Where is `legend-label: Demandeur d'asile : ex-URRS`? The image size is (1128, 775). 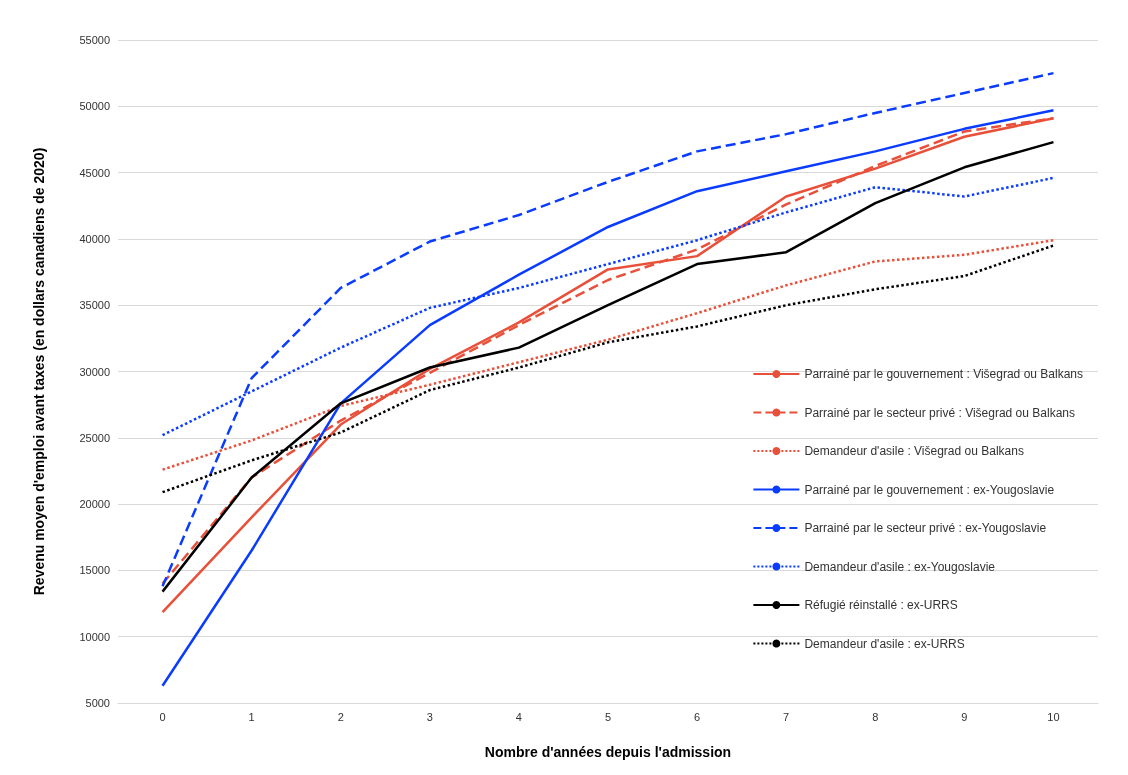 legend-label: Demandeur d'asile : ex-URRS is located at coordinates (884, 643).